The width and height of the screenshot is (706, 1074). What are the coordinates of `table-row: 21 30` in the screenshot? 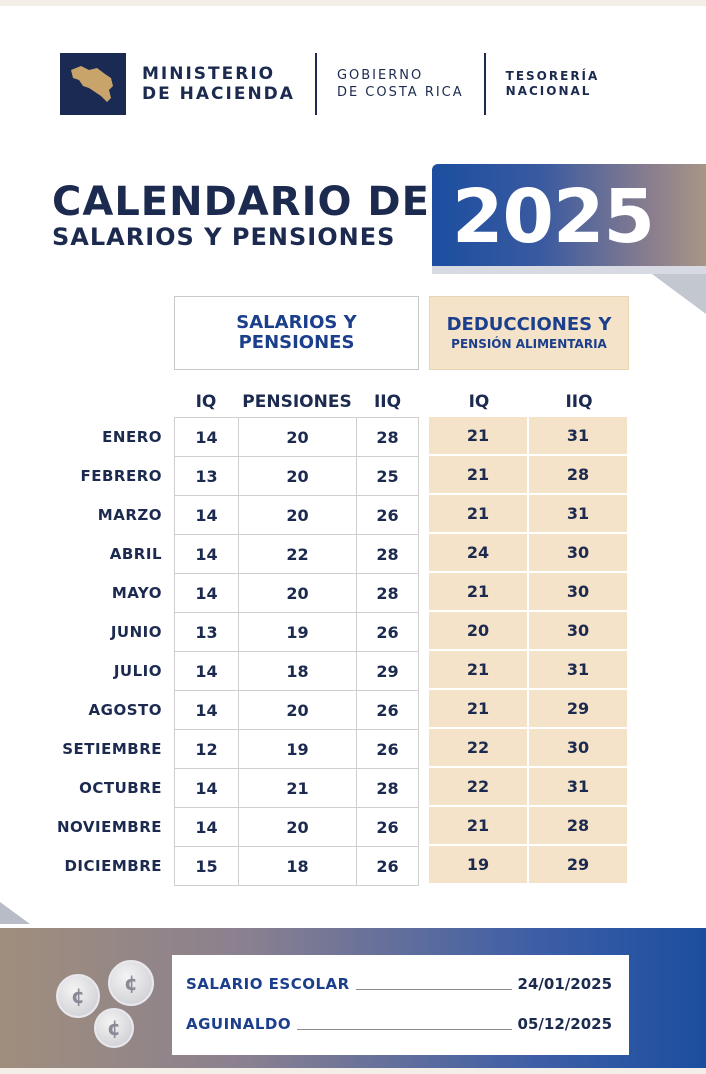 It's located at (529, 592).